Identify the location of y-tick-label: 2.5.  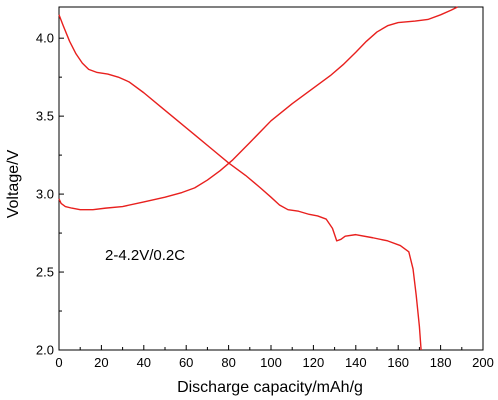
(45, 272).